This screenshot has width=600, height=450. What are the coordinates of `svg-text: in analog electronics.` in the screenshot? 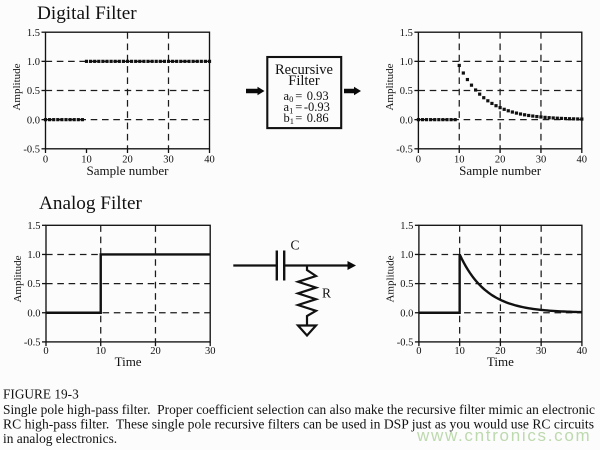 It's located at (60, 438).